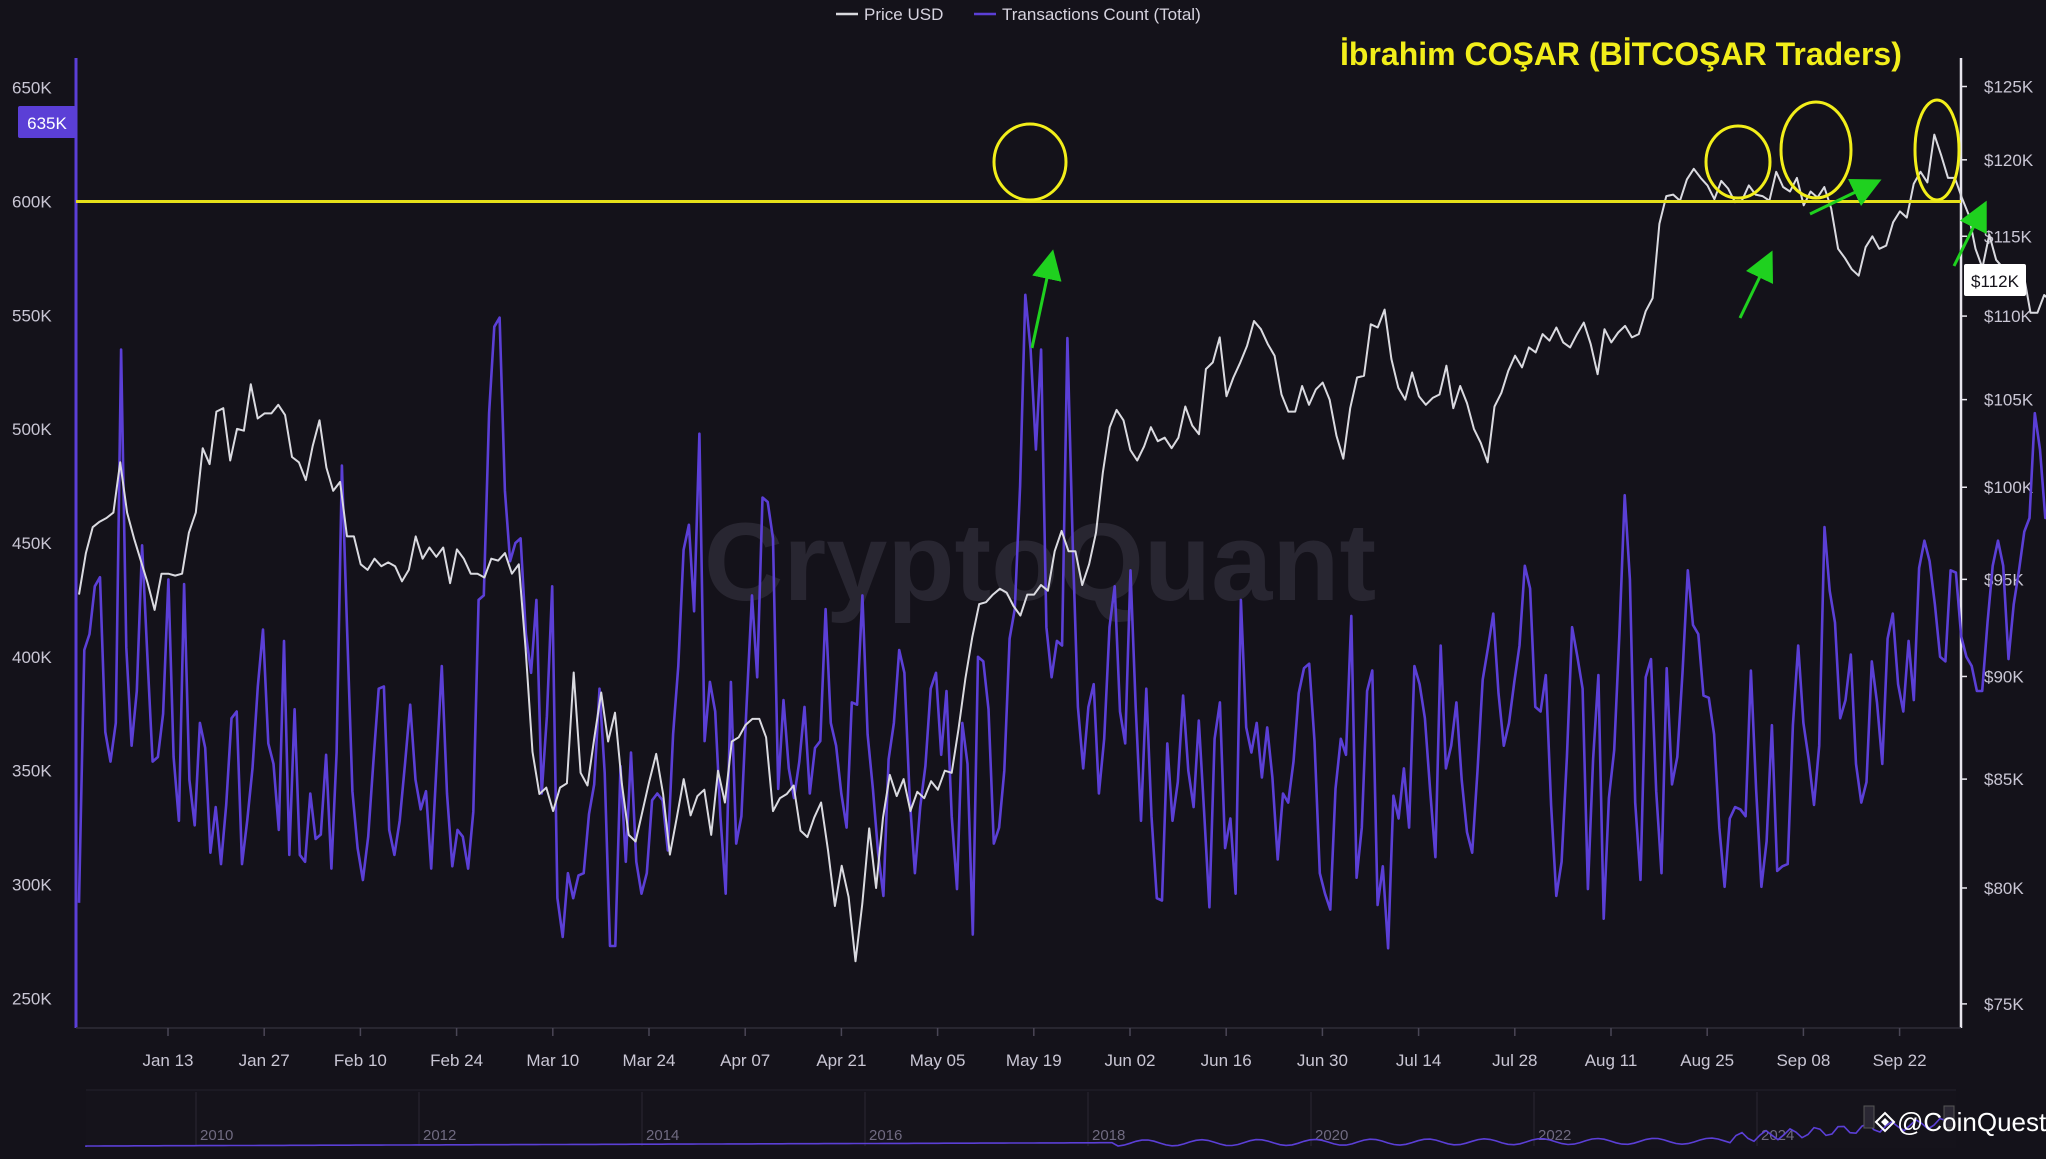  Describe the element at coordinates (32, 657) in the screenshot. I see `y-left-tick-5: 400K` at that location.